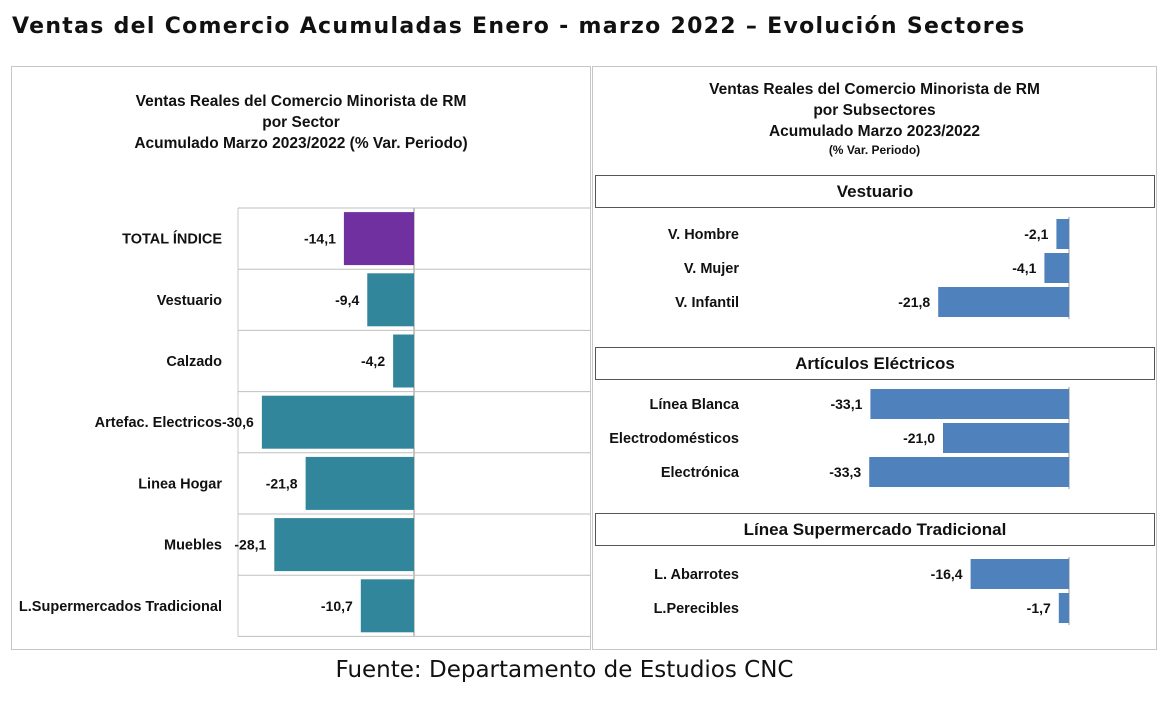 The image size is (1166, 708). Describe the element at coordinates (874, 110) in the screenshot. I see `subsector-chart-title-line: por Subsectores` at that location.